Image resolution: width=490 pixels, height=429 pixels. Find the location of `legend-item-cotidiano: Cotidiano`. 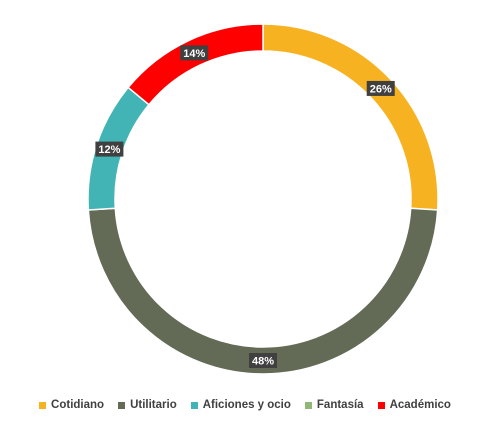

legend-item-cotidiano: Cotidiano is located at coordinates (71, 405).